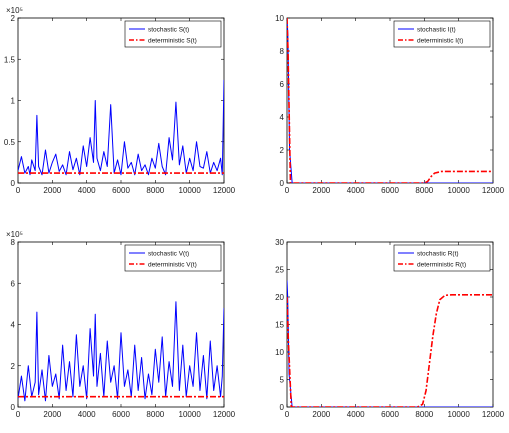  Describe the element at coordinates (279, 270) in the screenshot. I see `y-tick-label: 25` at that location.